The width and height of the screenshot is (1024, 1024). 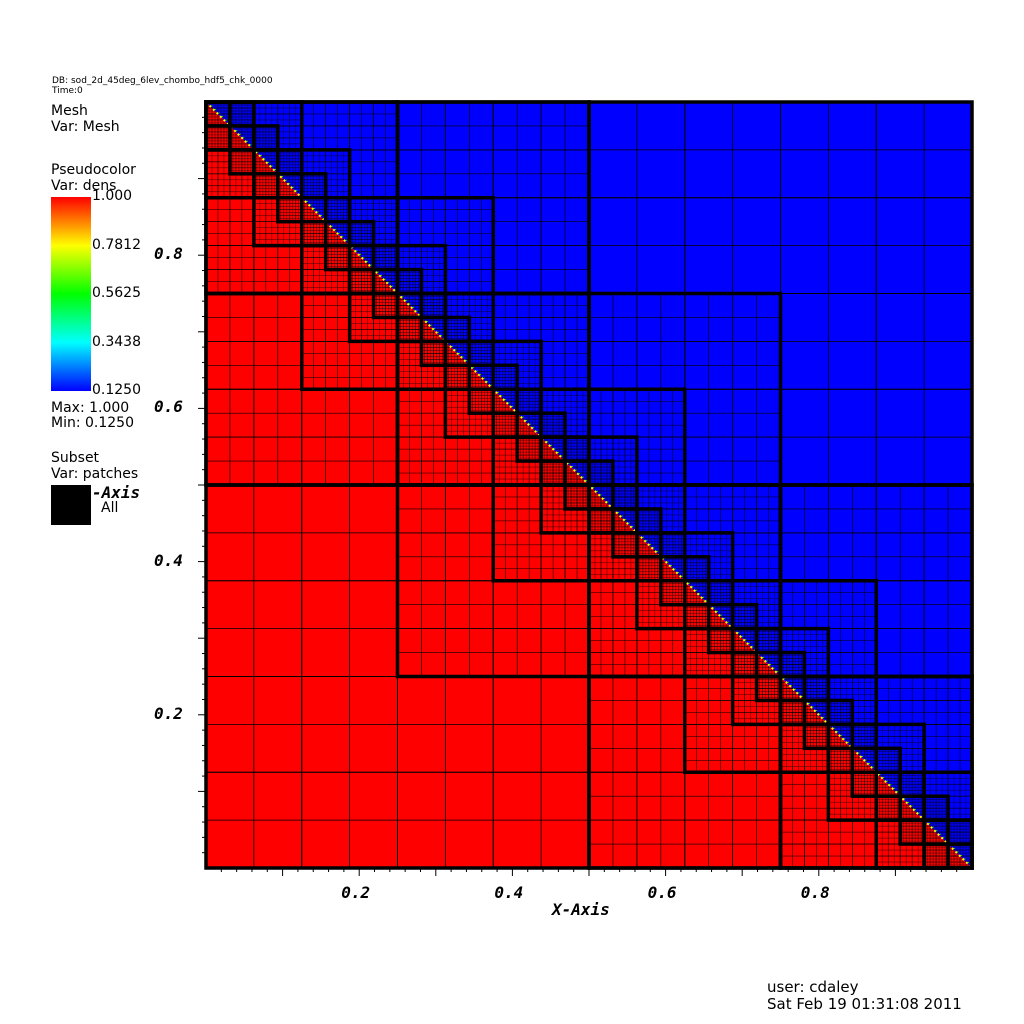 I want to click on max-value: Max: 1.000, so click(x=90, y=408).